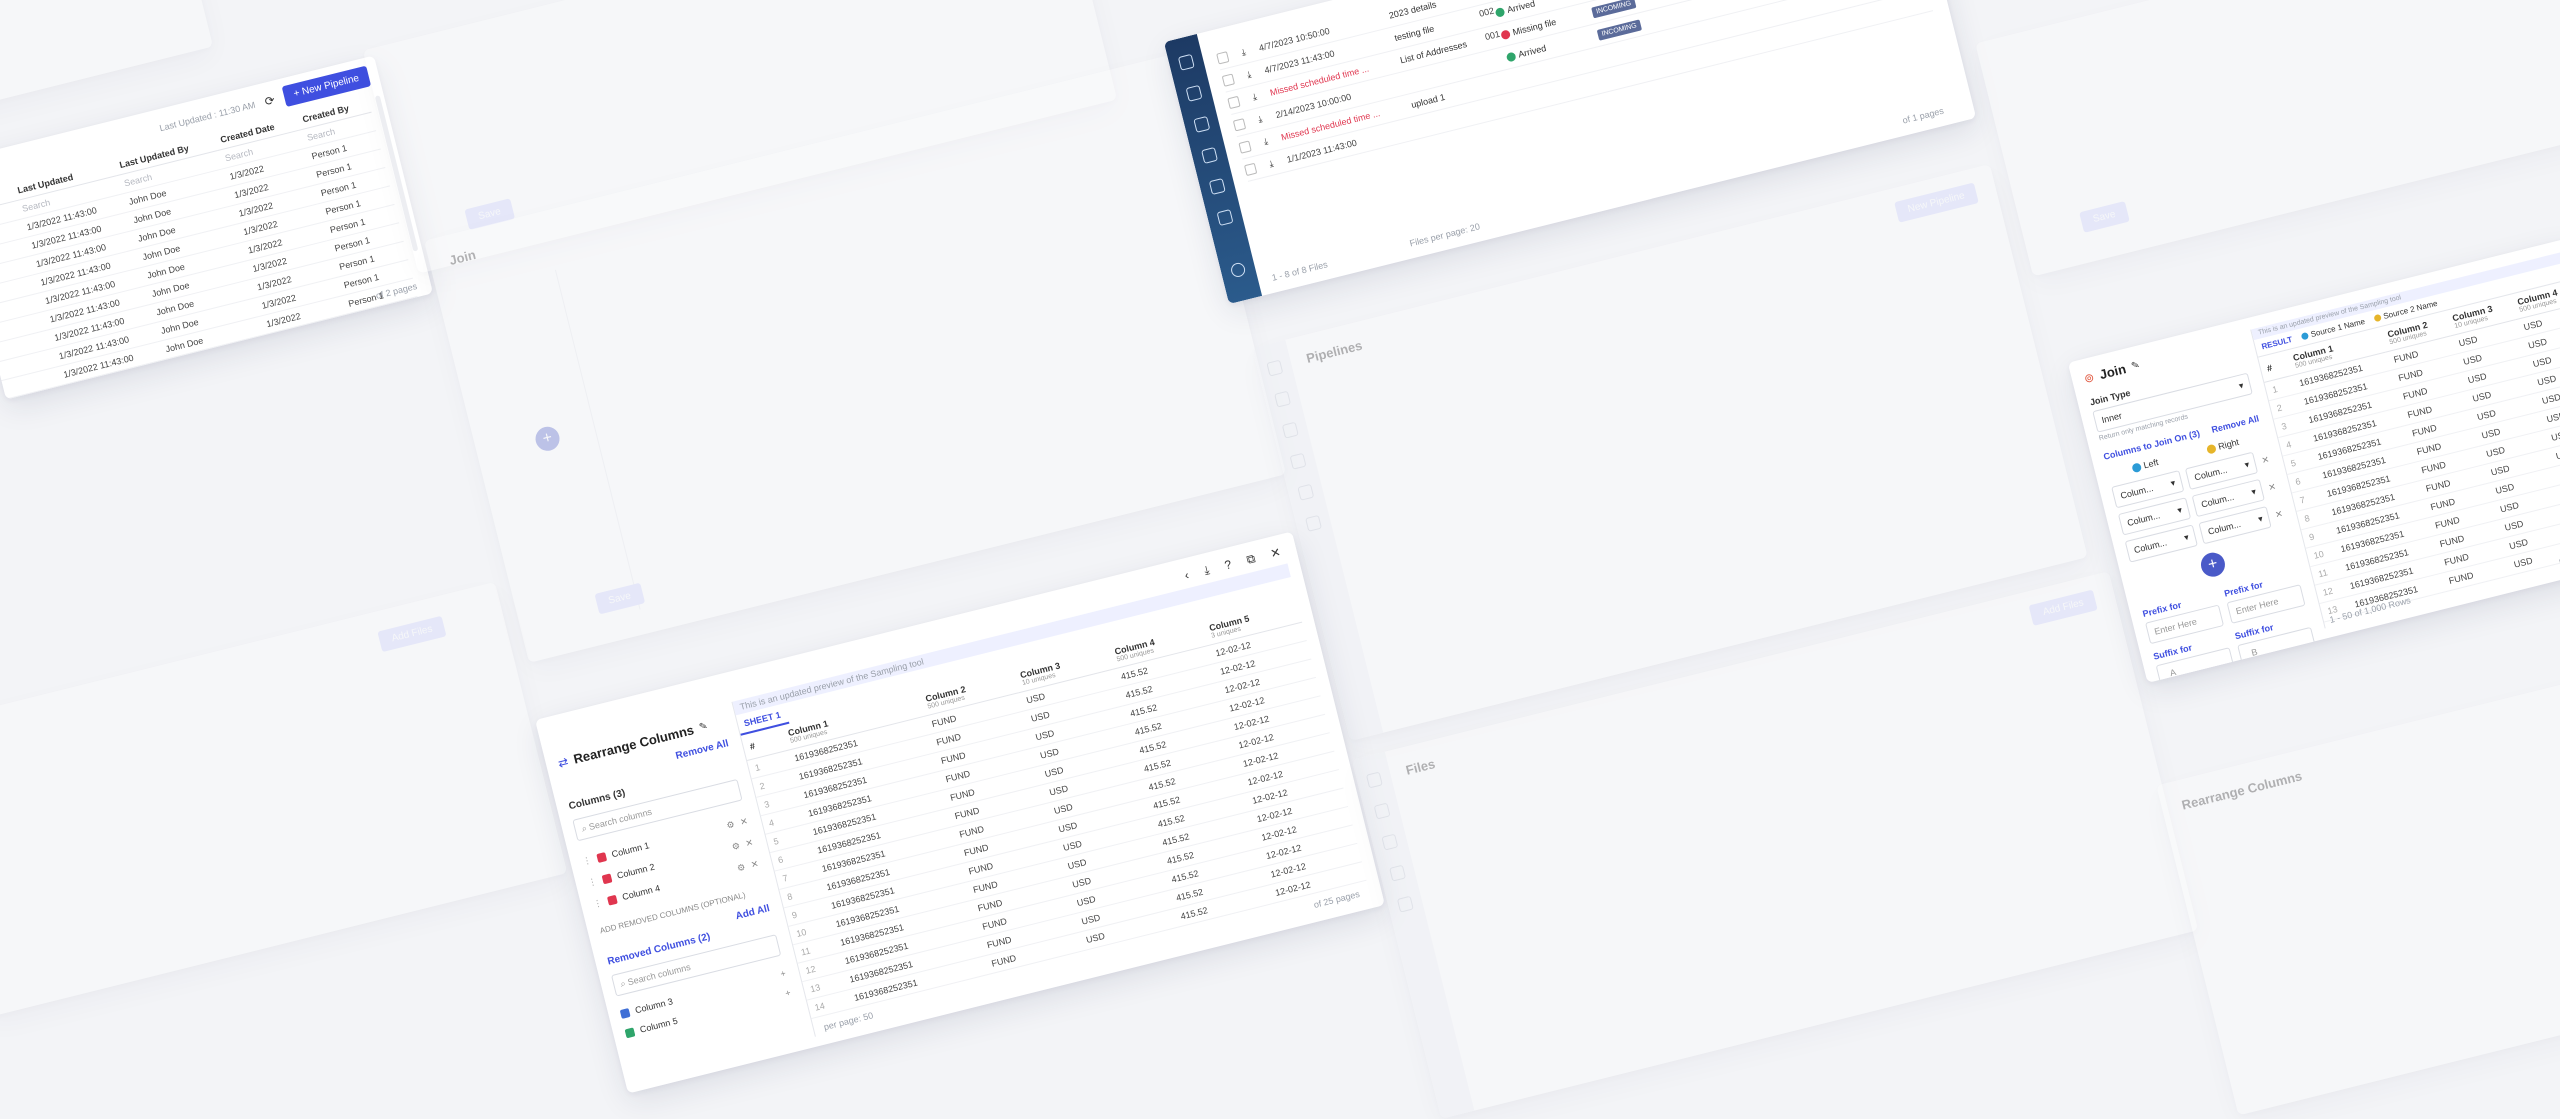 This screenshot has width=2560, height=1119. What do you see at coordinates (2063, 607) in the screenshot?
I see `faded-add-button: Add Files` at bounding box center [2063, 607].